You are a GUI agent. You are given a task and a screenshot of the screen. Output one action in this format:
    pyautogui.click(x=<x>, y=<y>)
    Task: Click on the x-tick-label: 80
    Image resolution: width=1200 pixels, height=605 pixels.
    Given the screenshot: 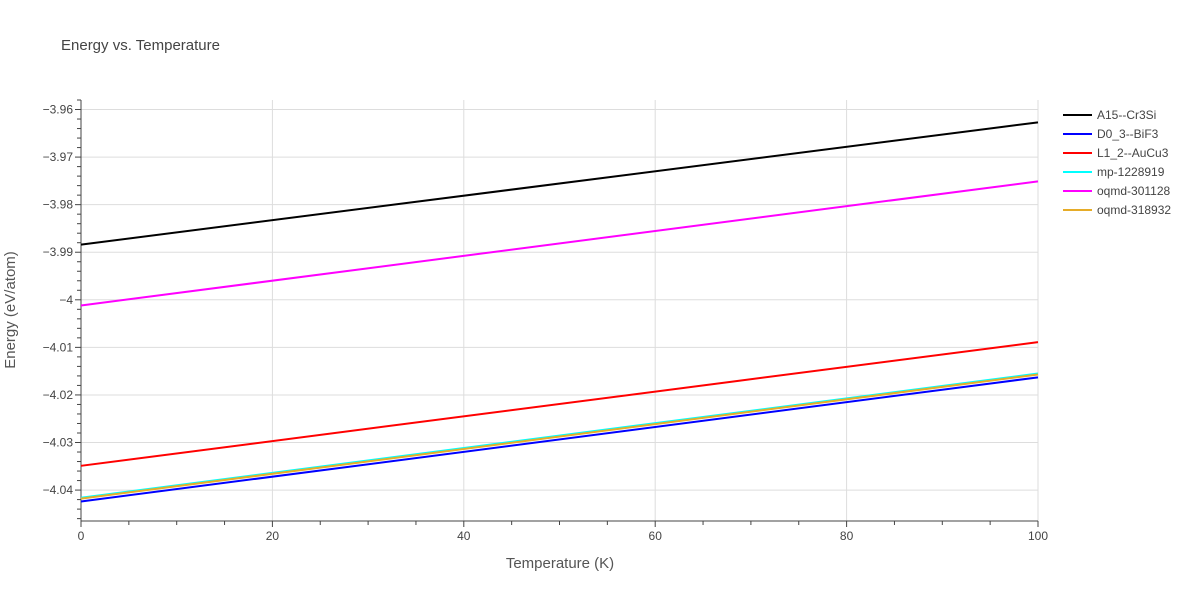 What is the action you would take?
    pyautogui.click(x=847, y=536)
    